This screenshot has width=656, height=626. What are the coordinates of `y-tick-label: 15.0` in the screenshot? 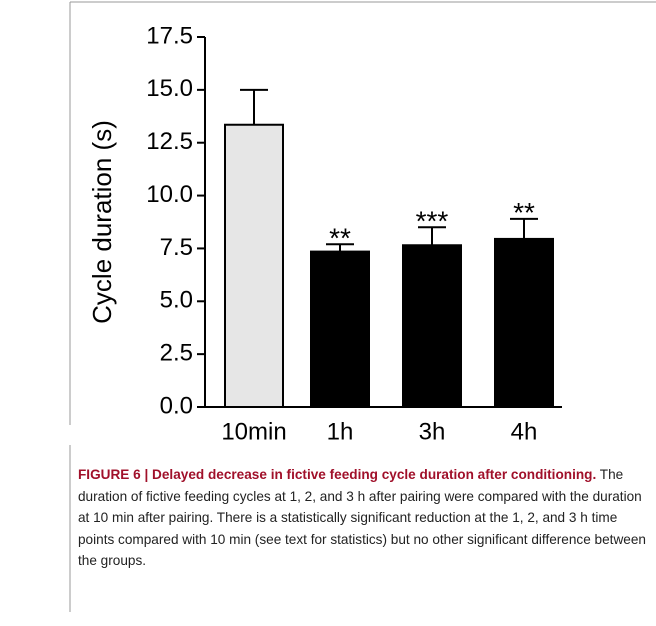 It's located at (169, 88).